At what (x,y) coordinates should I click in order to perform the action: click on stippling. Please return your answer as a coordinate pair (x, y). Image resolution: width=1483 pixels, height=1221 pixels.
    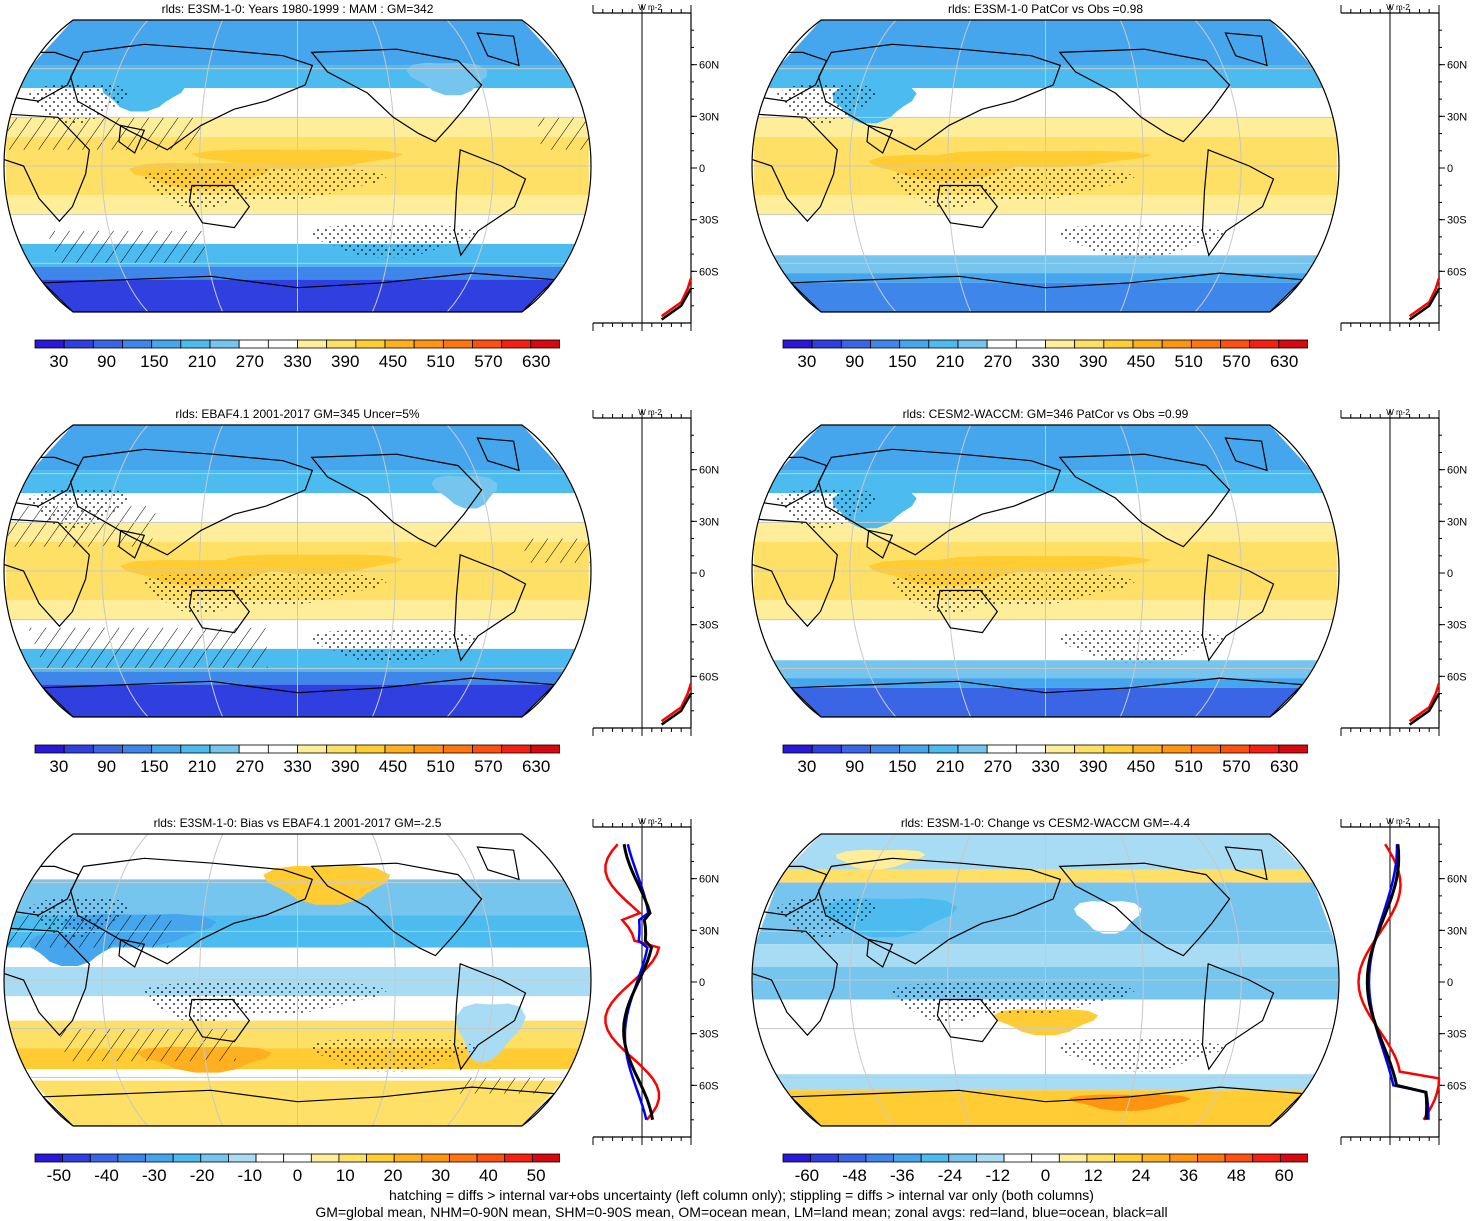
    Looking at the image, I should click on (1139, 1055).